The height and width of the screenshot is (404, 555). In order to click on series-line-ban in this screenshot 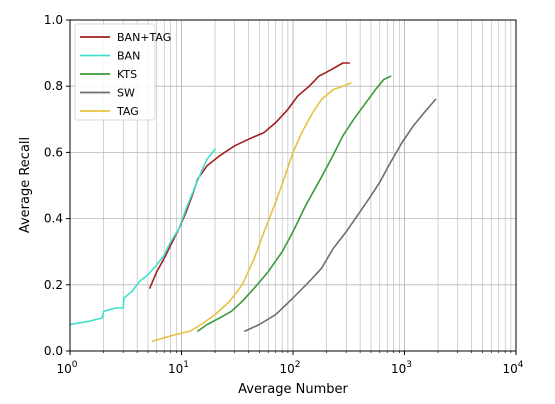, I will do `click(142, 237)`.